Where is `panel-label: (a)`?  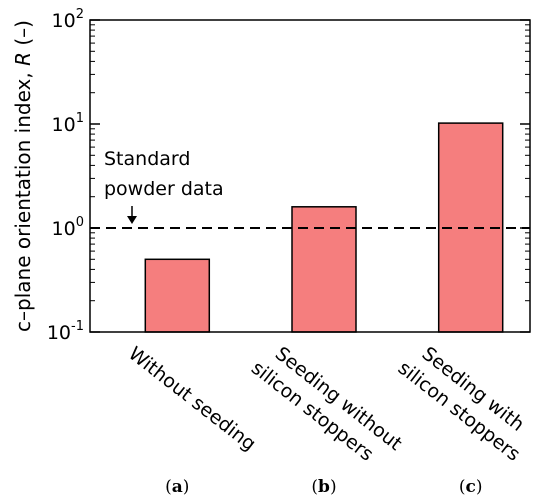 panel-label: (a) is located at coordinates (177, 487).